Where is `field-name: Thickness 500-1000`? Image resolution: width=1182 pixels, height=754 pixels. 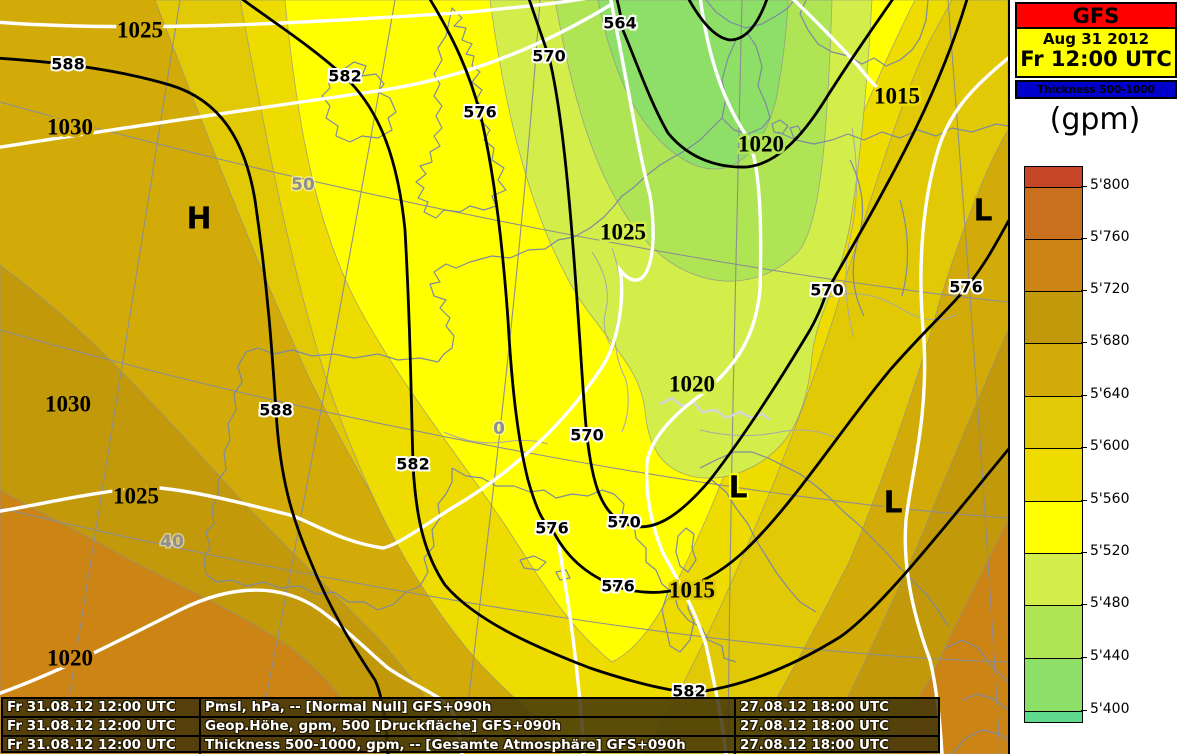
field-name: Thickness 500-1000 is located at coordinates (1096, 90).